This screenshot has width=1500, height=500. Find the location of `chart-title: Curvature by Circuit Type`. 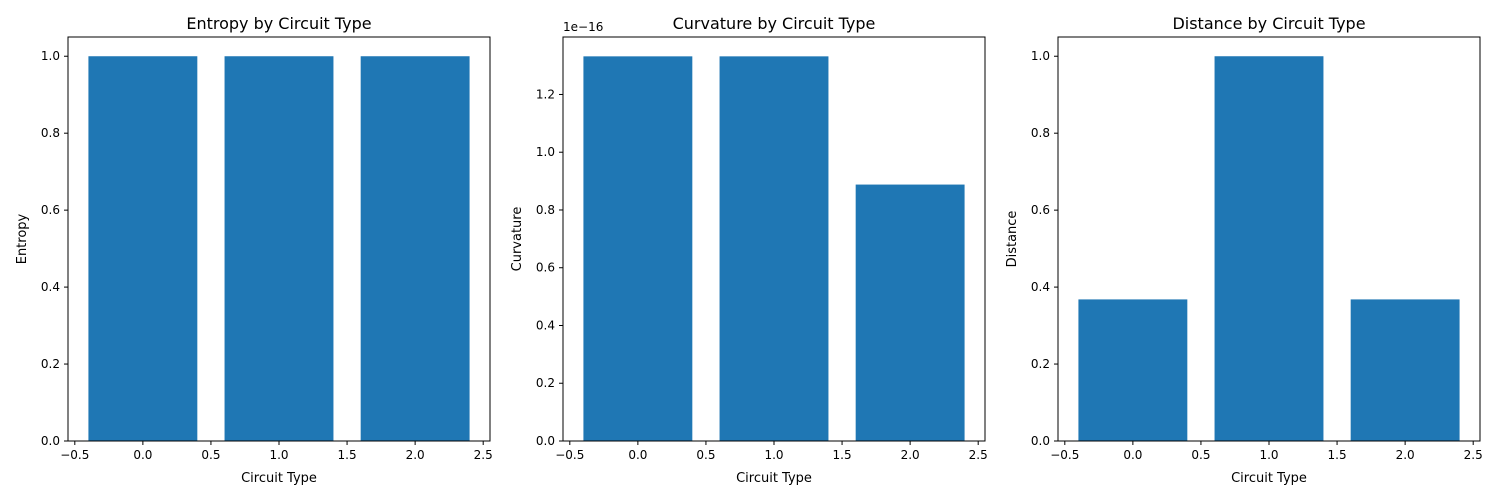

chart-title: Curvature by Circuit Type is located at coordinates (774, 23).